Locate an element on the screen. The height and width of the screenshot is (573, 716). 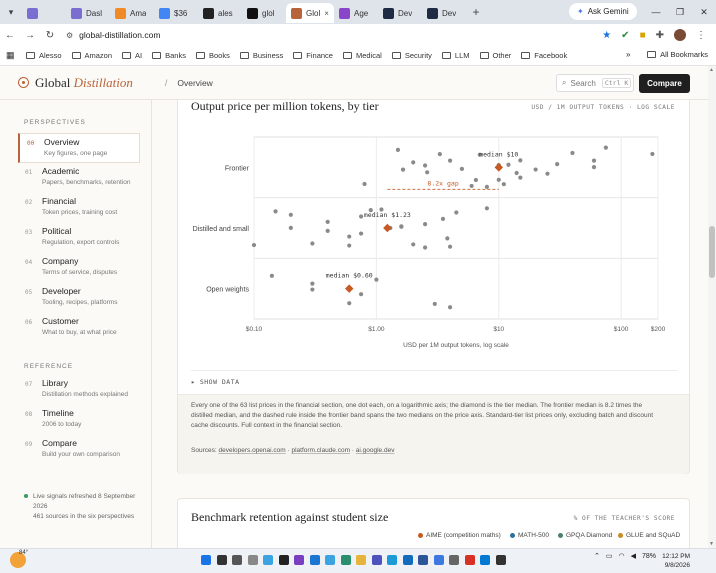
bookmark-folder: Alesso is located at coordinates (44, 55).